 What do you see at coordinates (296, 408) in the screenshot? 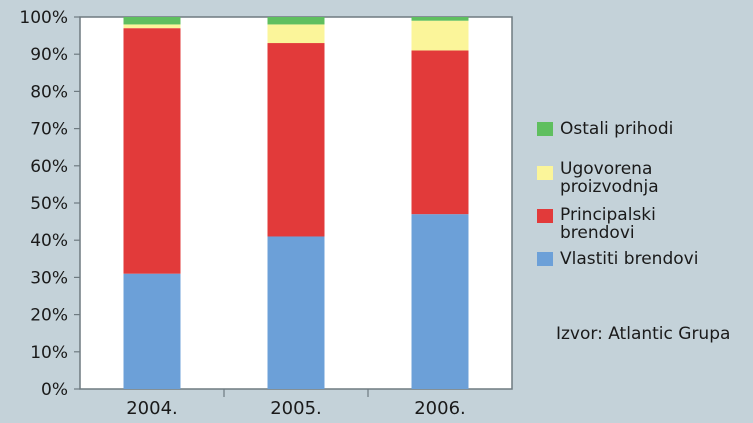
I see `x-tick-label: 2005.` at bounding box center [296, 408].